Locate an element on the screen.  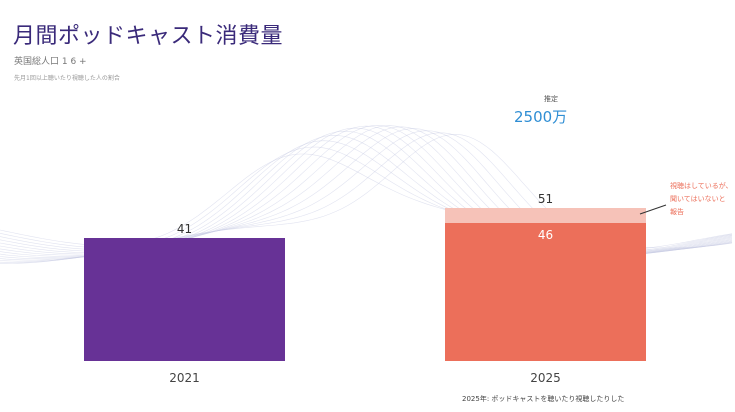
page-note: 先月1回以上聴いたり視聴した人の割合 is located at coordinates (67, 78).